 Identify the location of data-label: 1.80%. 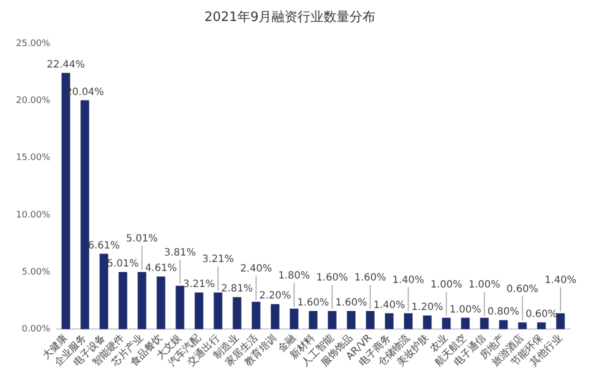
(294, 276).